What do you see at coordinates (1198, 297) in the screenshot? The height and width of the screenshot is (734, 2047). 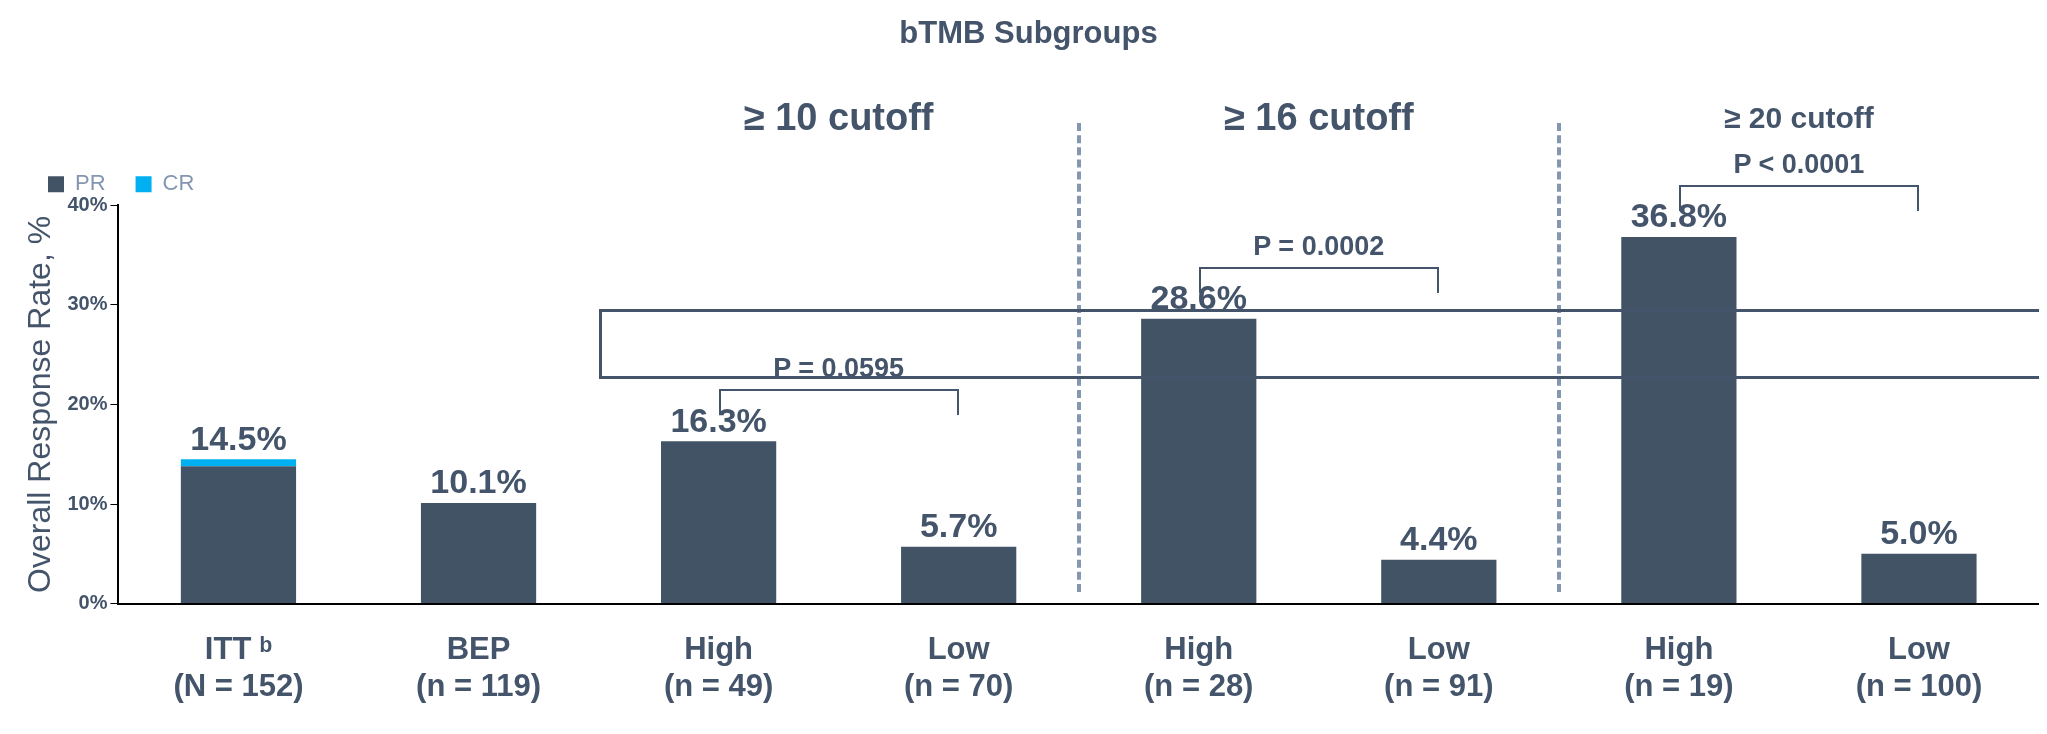 I see `total-label: 28.6%` at bounding box center [1198, 297].